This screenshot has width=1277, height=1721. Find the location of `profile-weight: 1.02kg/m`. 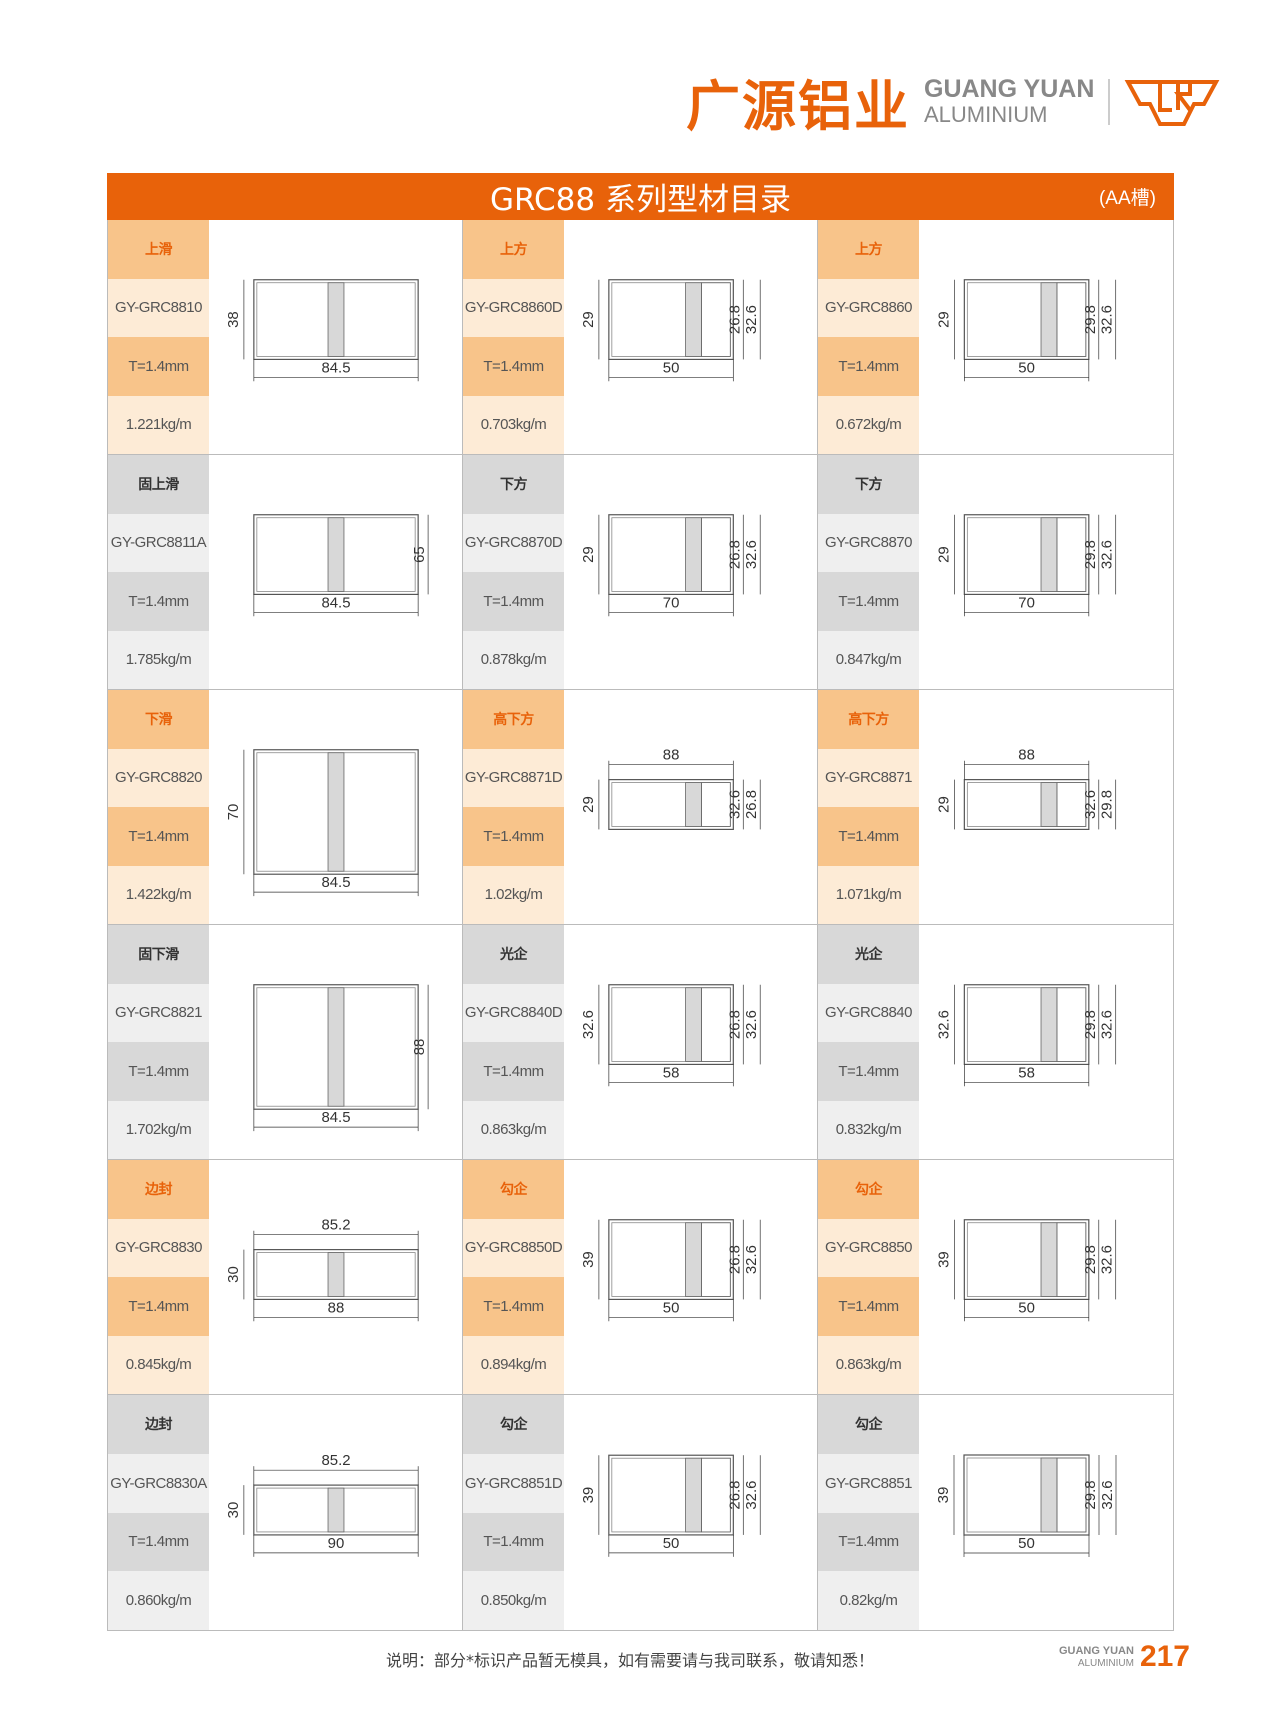

profile-weight: 1.02kg/m is located at coordinates (513, 894).